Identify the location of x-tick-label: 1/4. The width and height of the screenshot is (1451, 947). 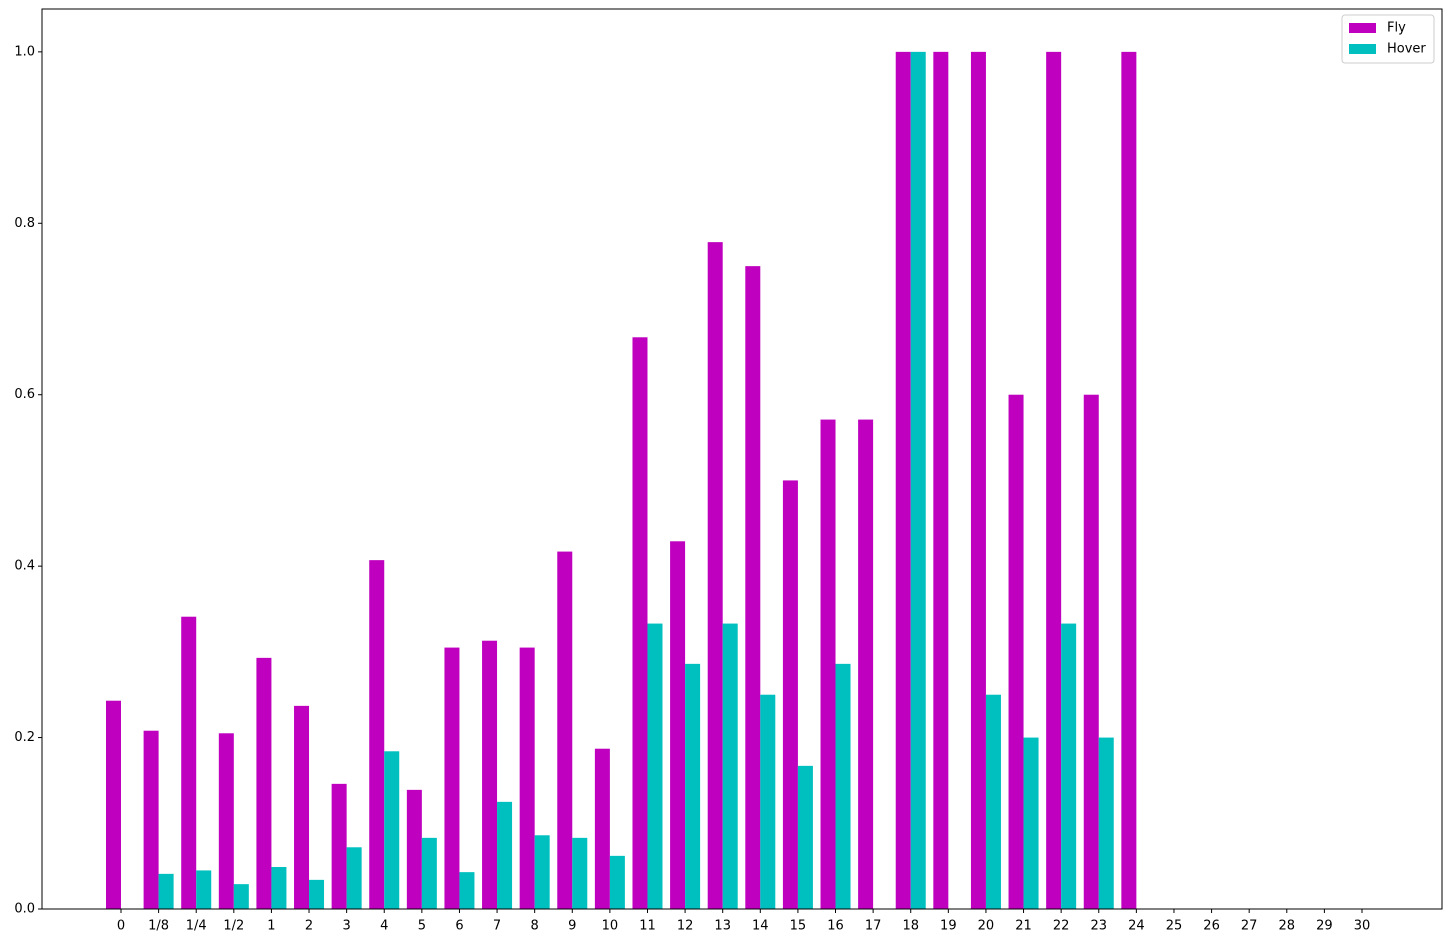
(196, 926).